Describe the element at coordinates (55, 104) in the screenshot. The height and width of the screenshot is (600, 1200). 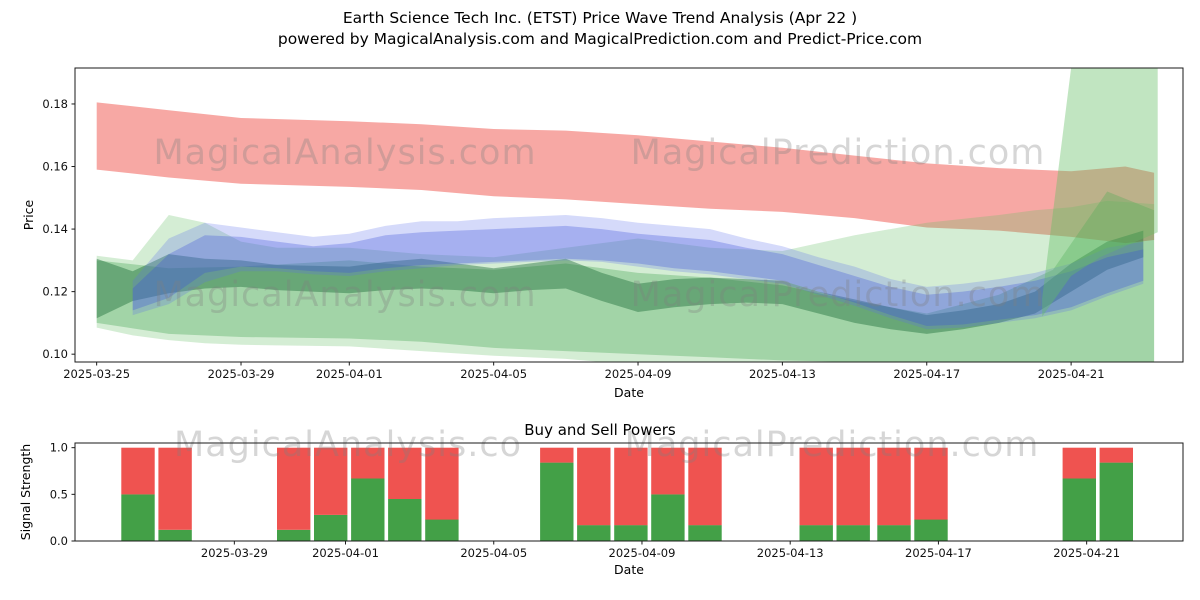
I see `y-tick-label: 0.18` at that location.